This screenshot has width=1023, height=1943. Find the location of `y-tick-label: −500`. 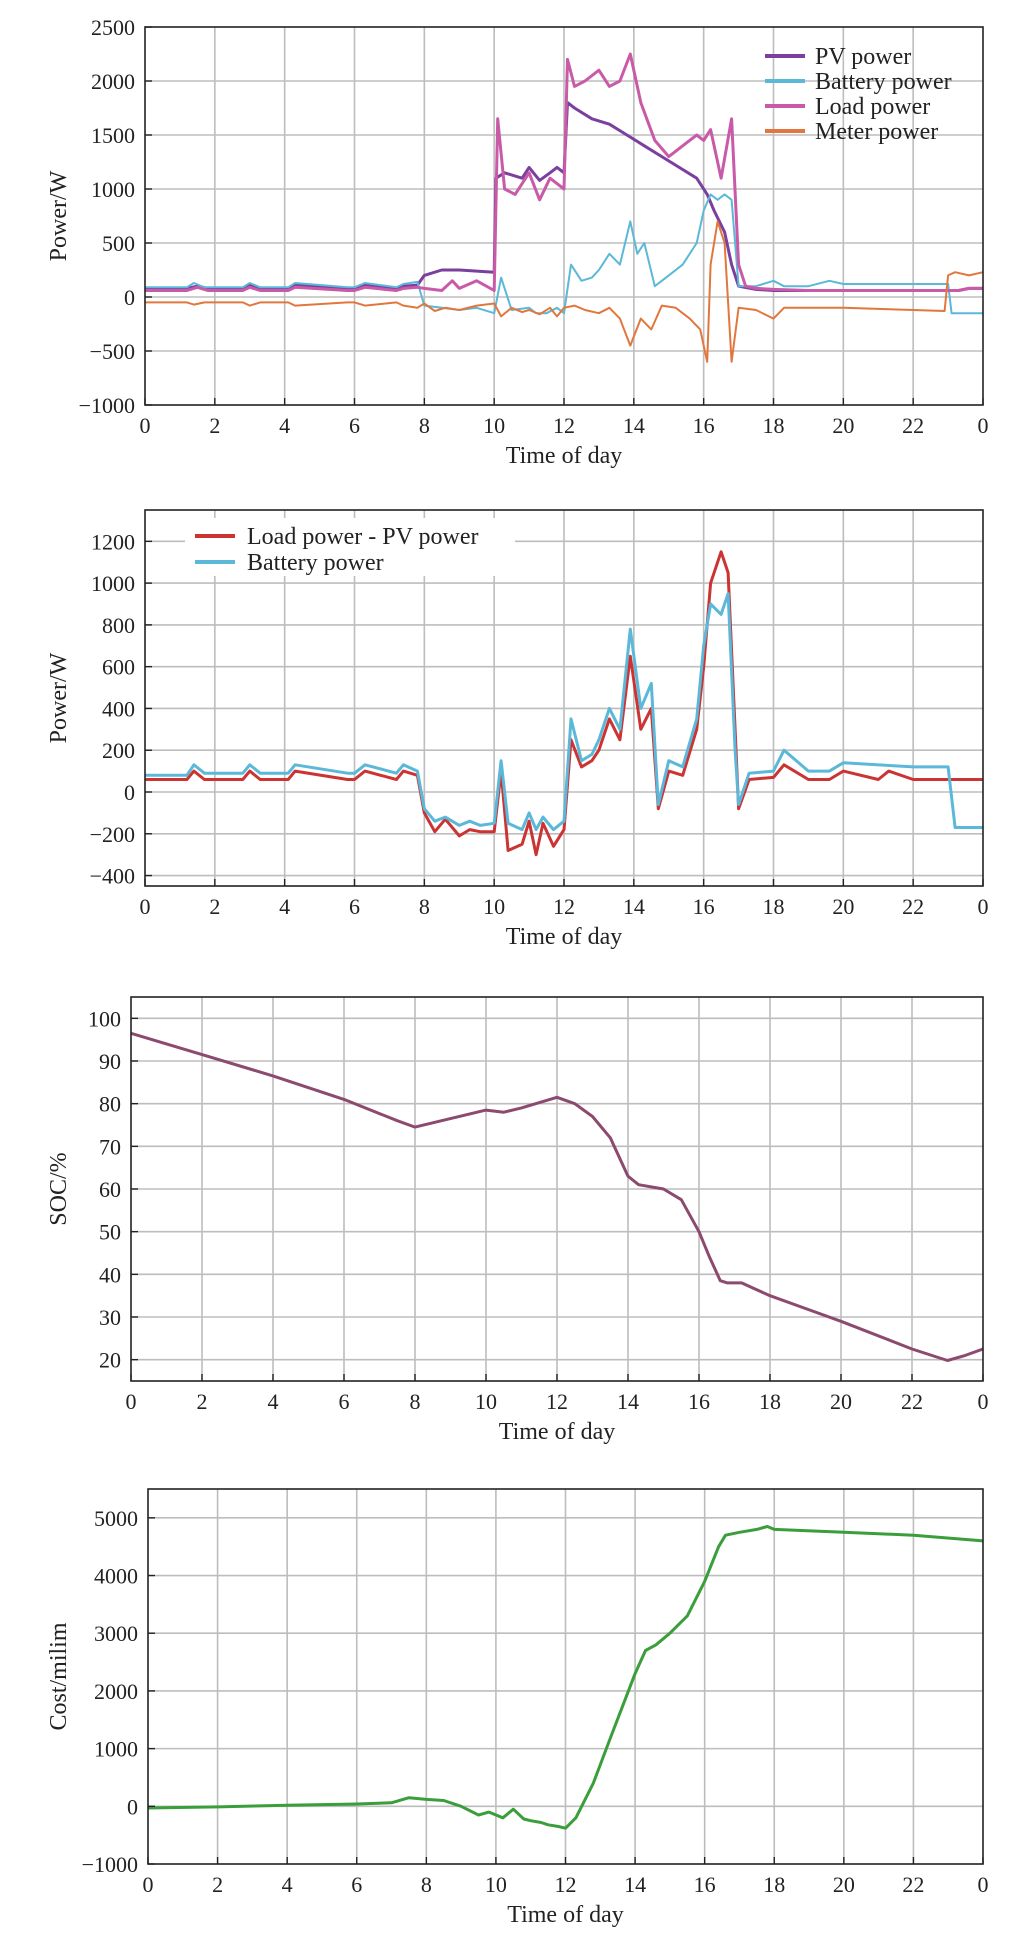

y-tick-label: −500 is located at coordinates (112, 351).